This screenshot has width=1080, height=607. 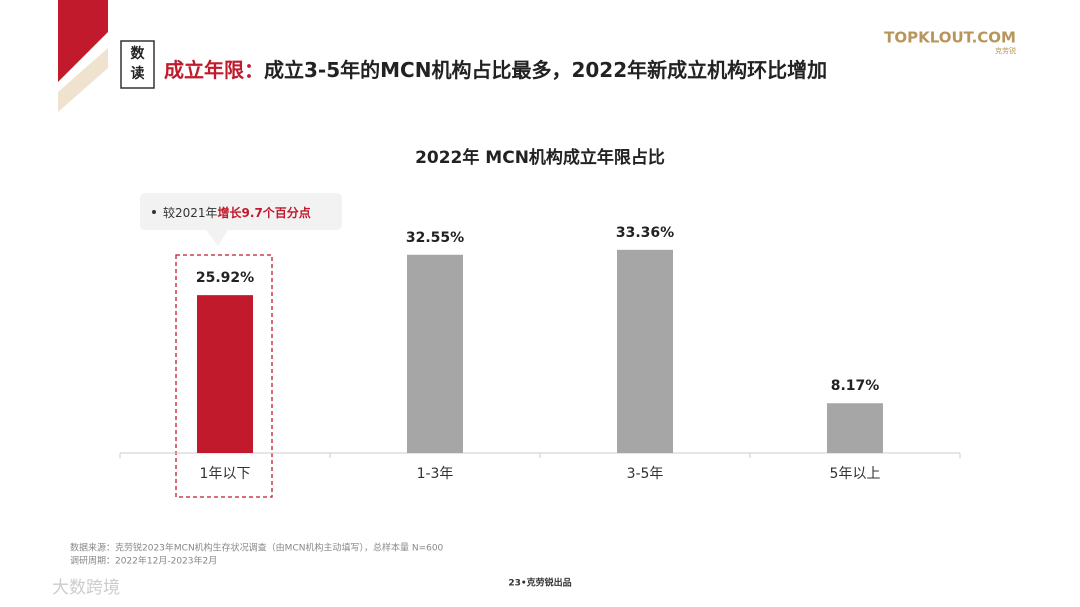 What do you see at coordinates (435, 474) in the screenshot?
I see `x-tick-label: 1-3年` at bounding box center [435, 474].